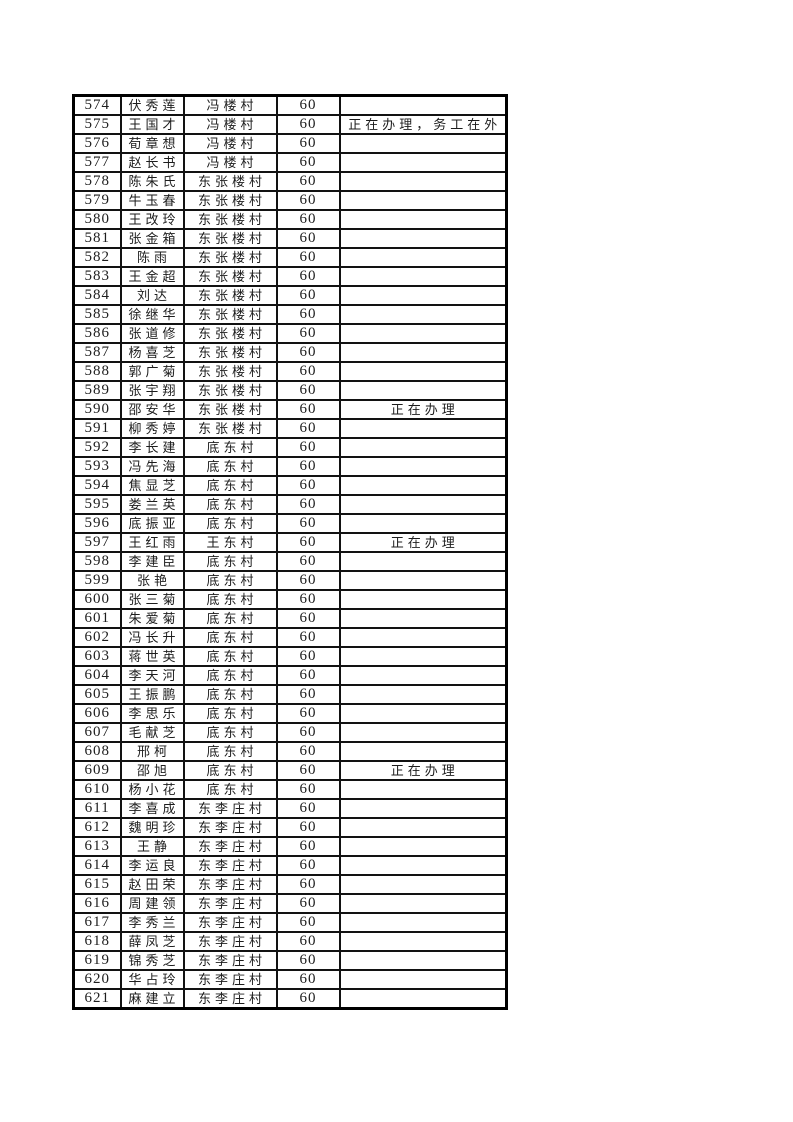 The image size is (793, 1122). I want to click on table-row: 597 王红雨 王东村 60 正在办理, so click(290, 542).